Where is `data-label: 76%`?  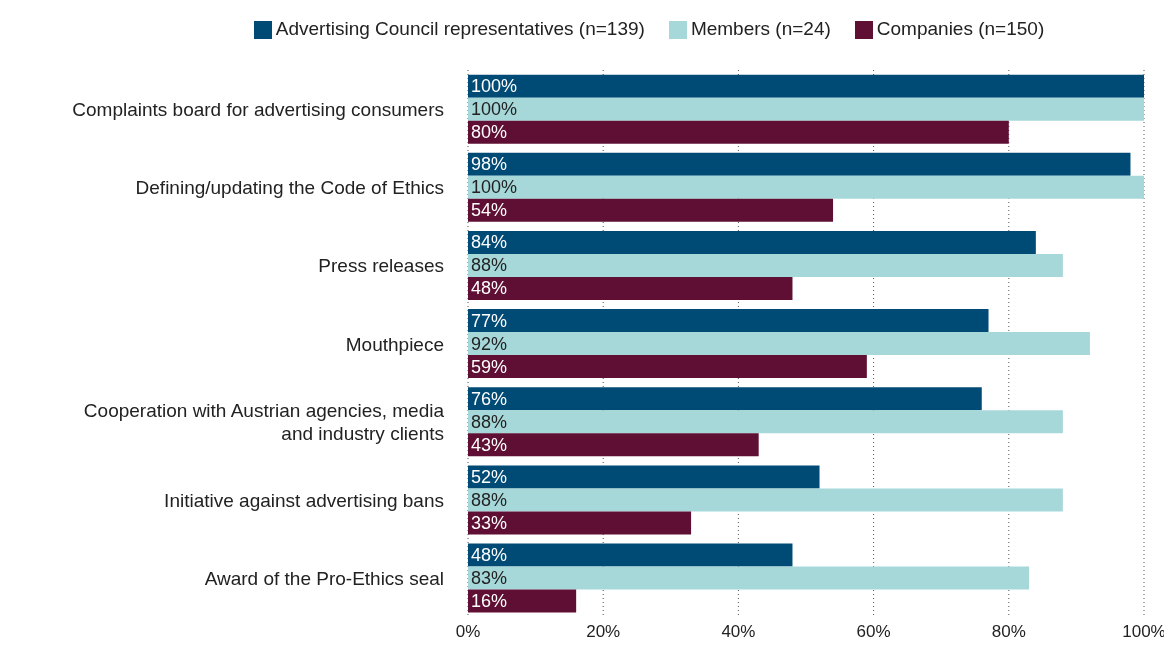
data-label: 76% is located at coordinates (489, 398).